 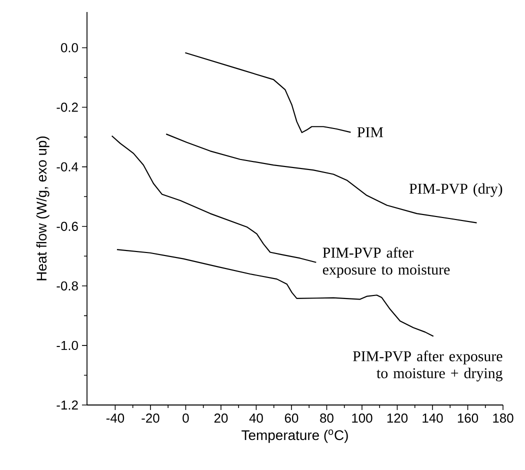 What do you see at coordinates (327, 418) in the screenshot?
I see `x-tick-label: 80` at bounding box center [327, 418].